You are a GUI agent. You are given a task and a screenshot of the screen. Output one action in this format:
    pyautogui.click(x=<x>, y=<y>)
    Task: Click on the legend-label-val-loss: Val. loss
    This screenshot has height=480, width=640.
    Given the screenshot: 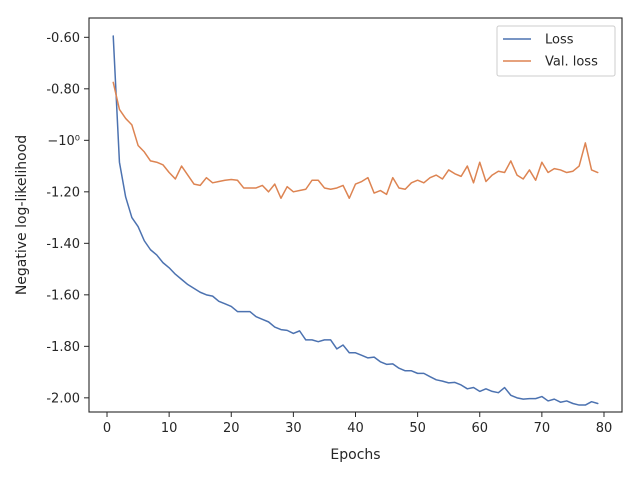 What is the action you would take?
    pyautogui.click(x=571, y=62)
    